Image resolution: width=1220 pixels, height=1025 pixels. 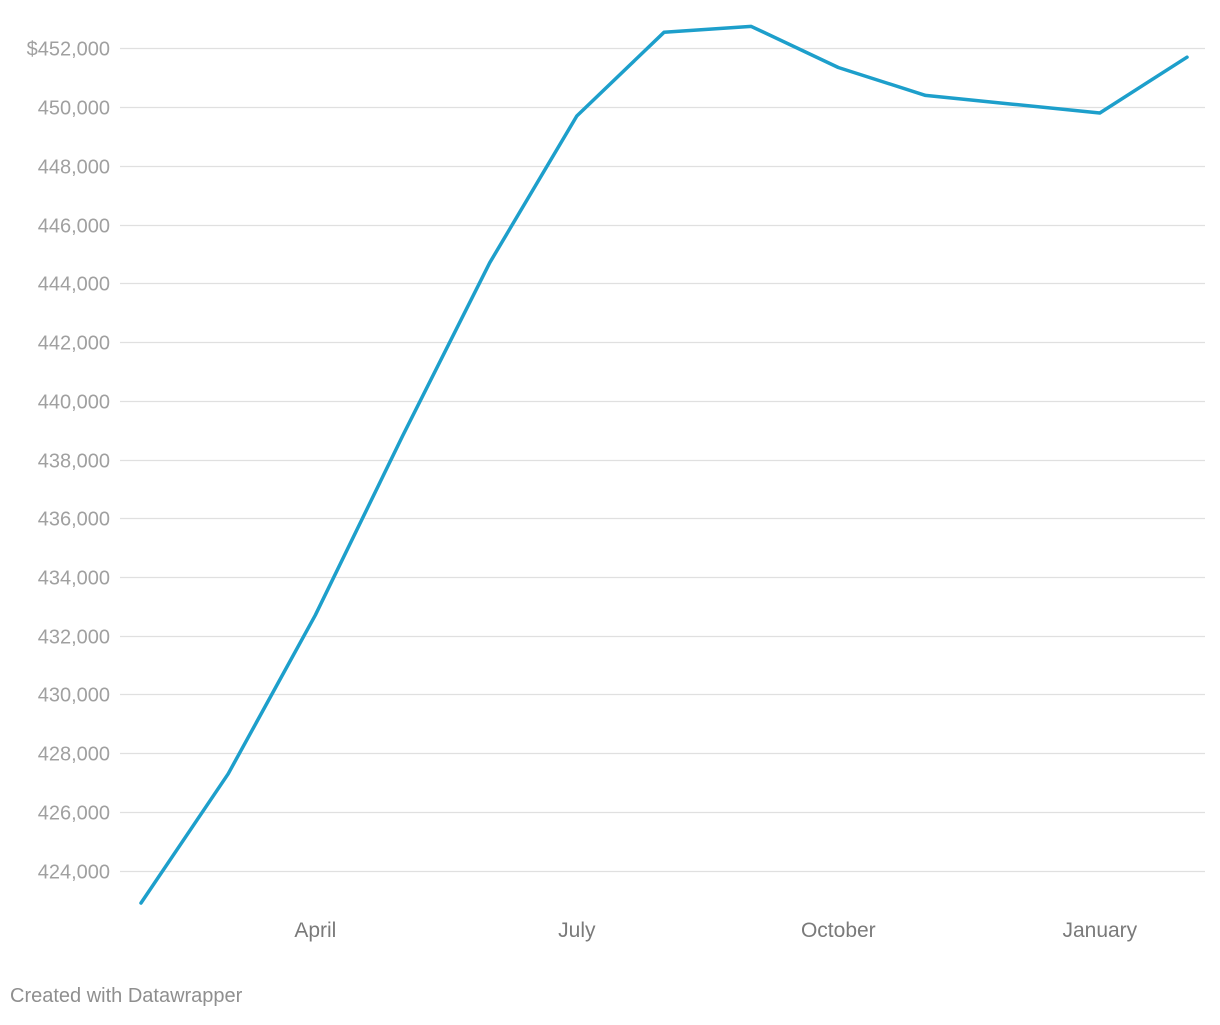 What do you see at coordinates (74, 168) in the screenshot?
I see `y-tick-label: 448,000` at bounding box center [74, 168].